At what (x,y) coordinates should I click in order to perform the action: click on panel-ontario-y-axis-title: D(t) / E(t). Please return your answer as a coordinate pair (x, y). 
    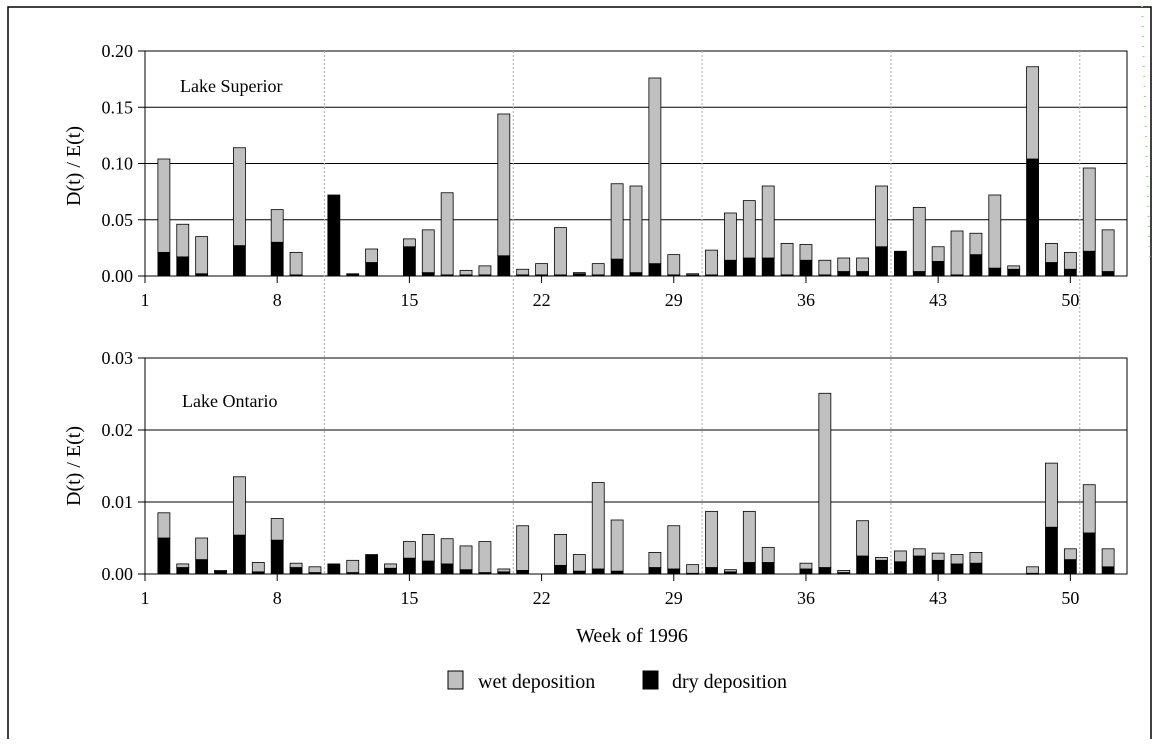
    Looking at the image, I should click on (74, 466).